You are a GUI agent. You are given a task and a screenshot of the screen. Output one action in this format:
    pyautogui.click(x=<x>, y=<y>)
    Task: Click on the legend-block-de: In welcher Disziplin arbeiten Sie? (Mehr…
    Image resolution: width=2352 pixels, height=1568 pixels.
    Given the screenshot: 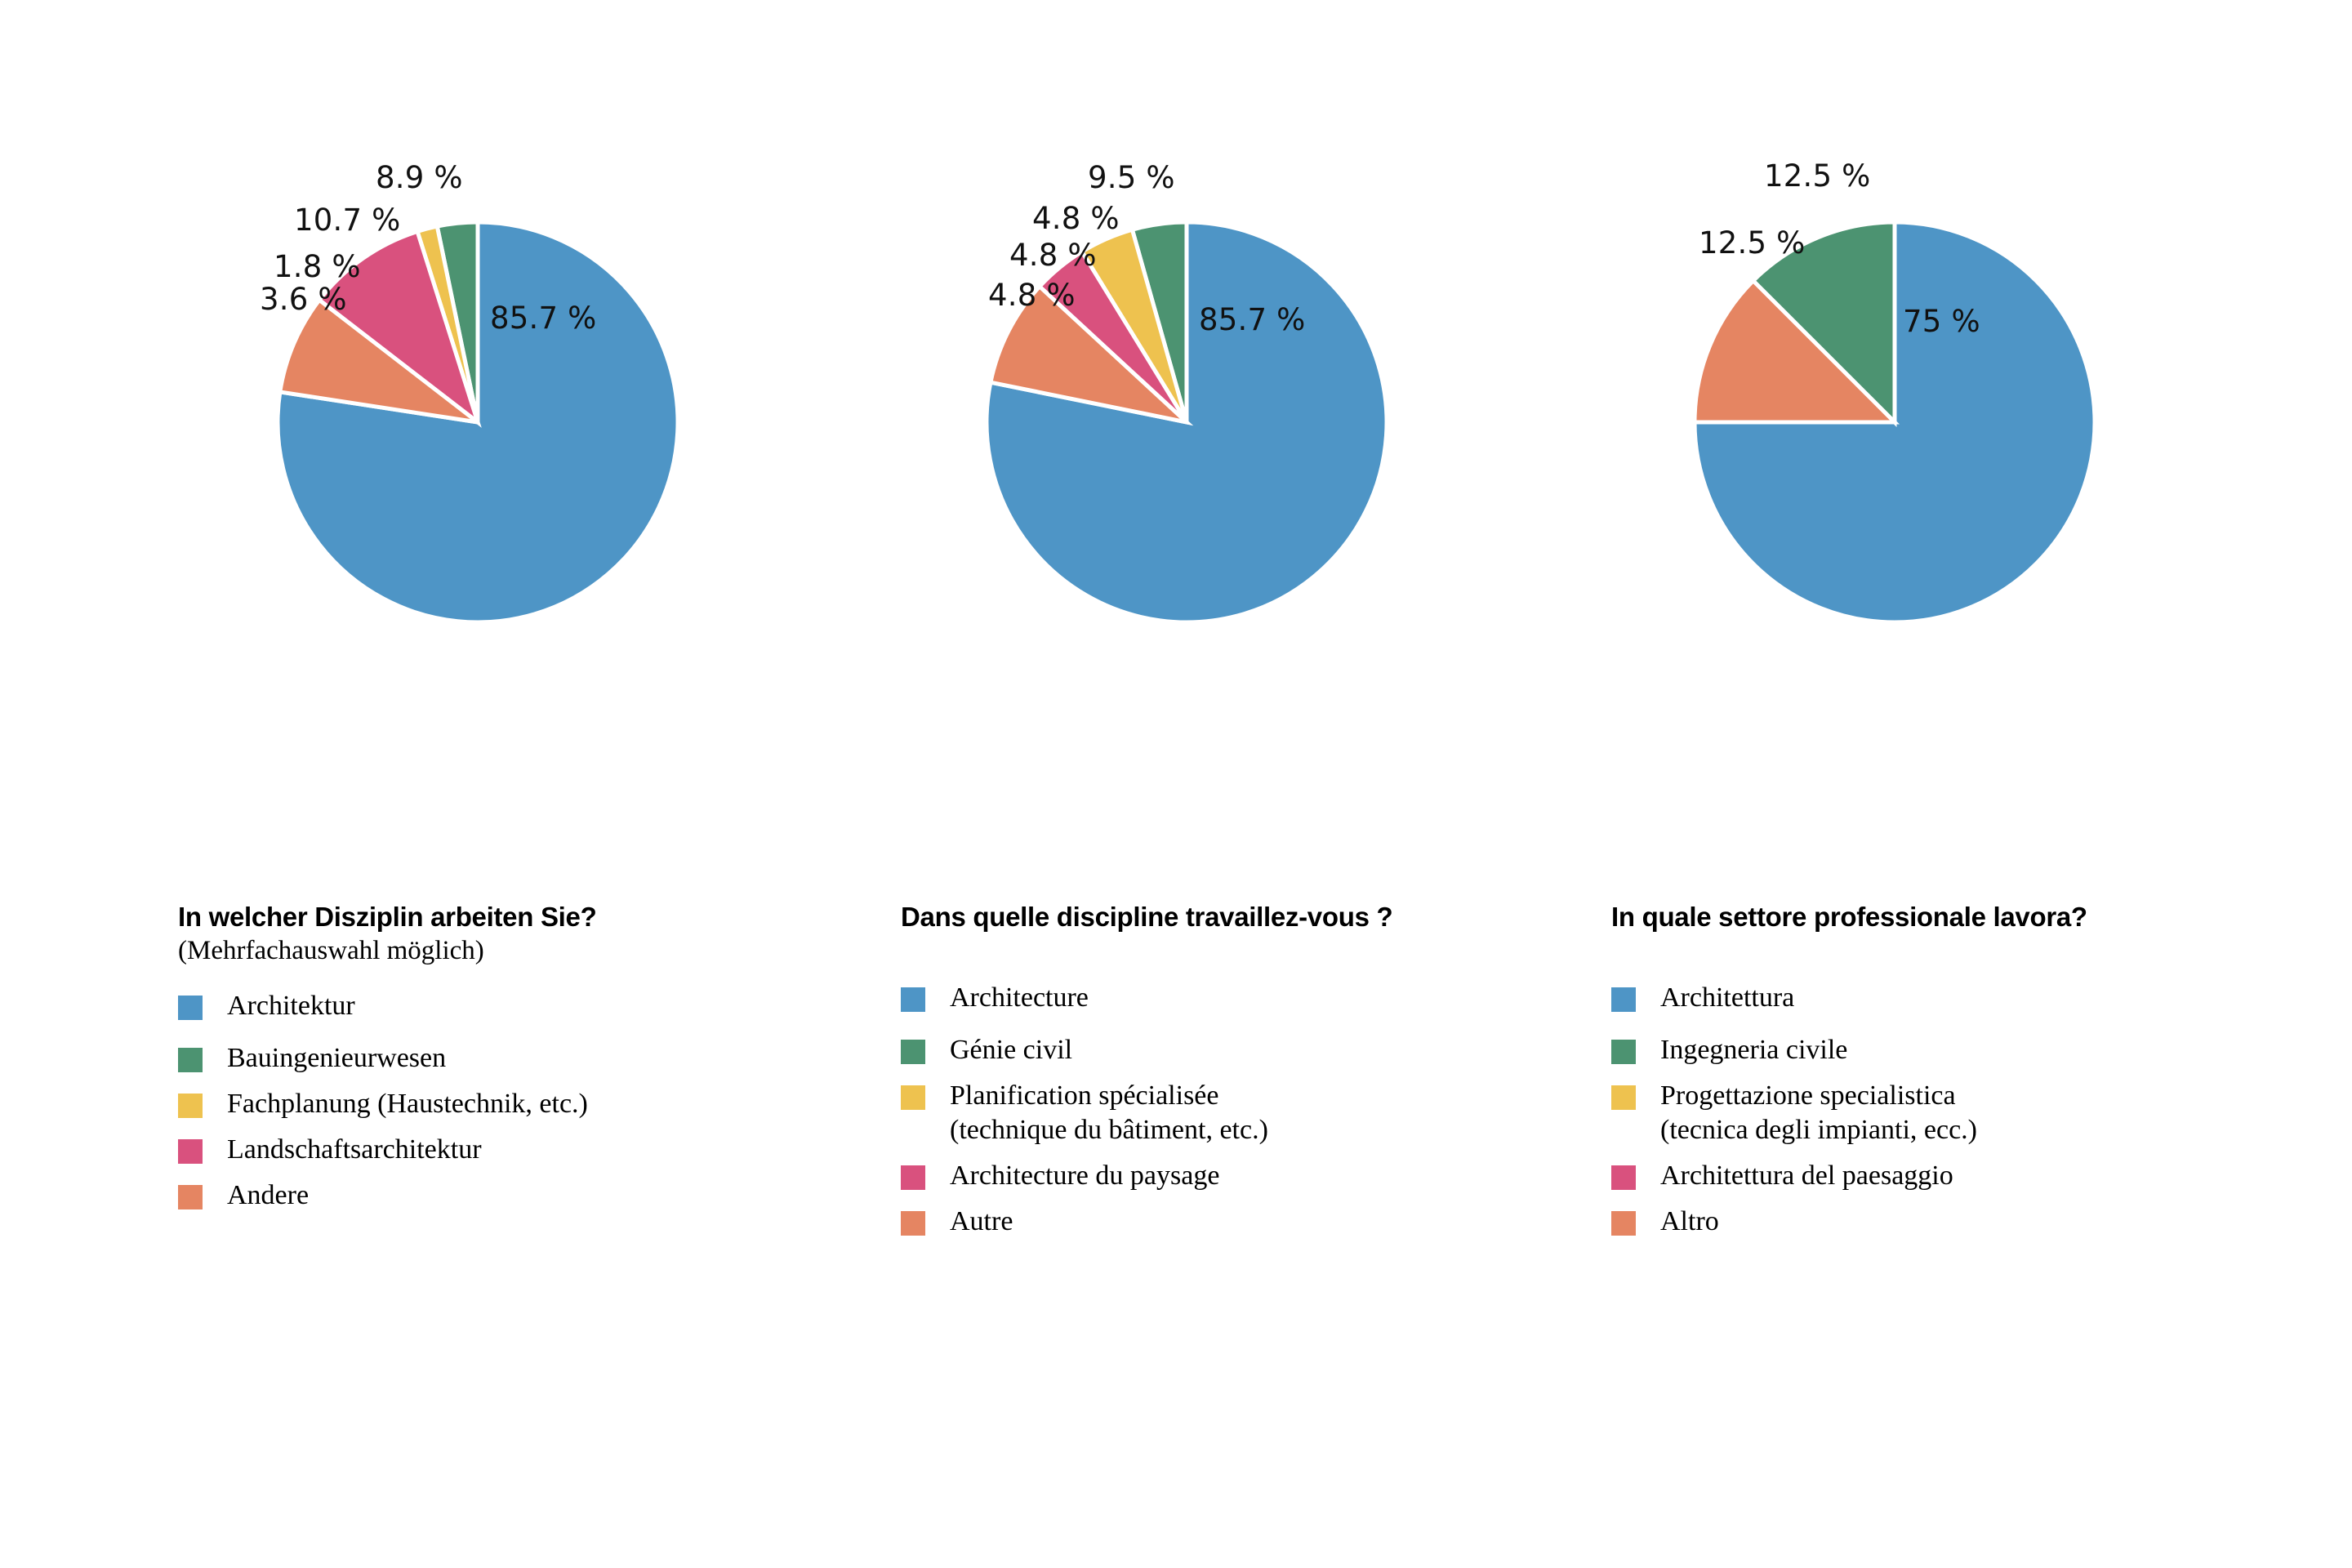 What is the action you would take?
    pyautogui.click(x=529, y=1062)
    